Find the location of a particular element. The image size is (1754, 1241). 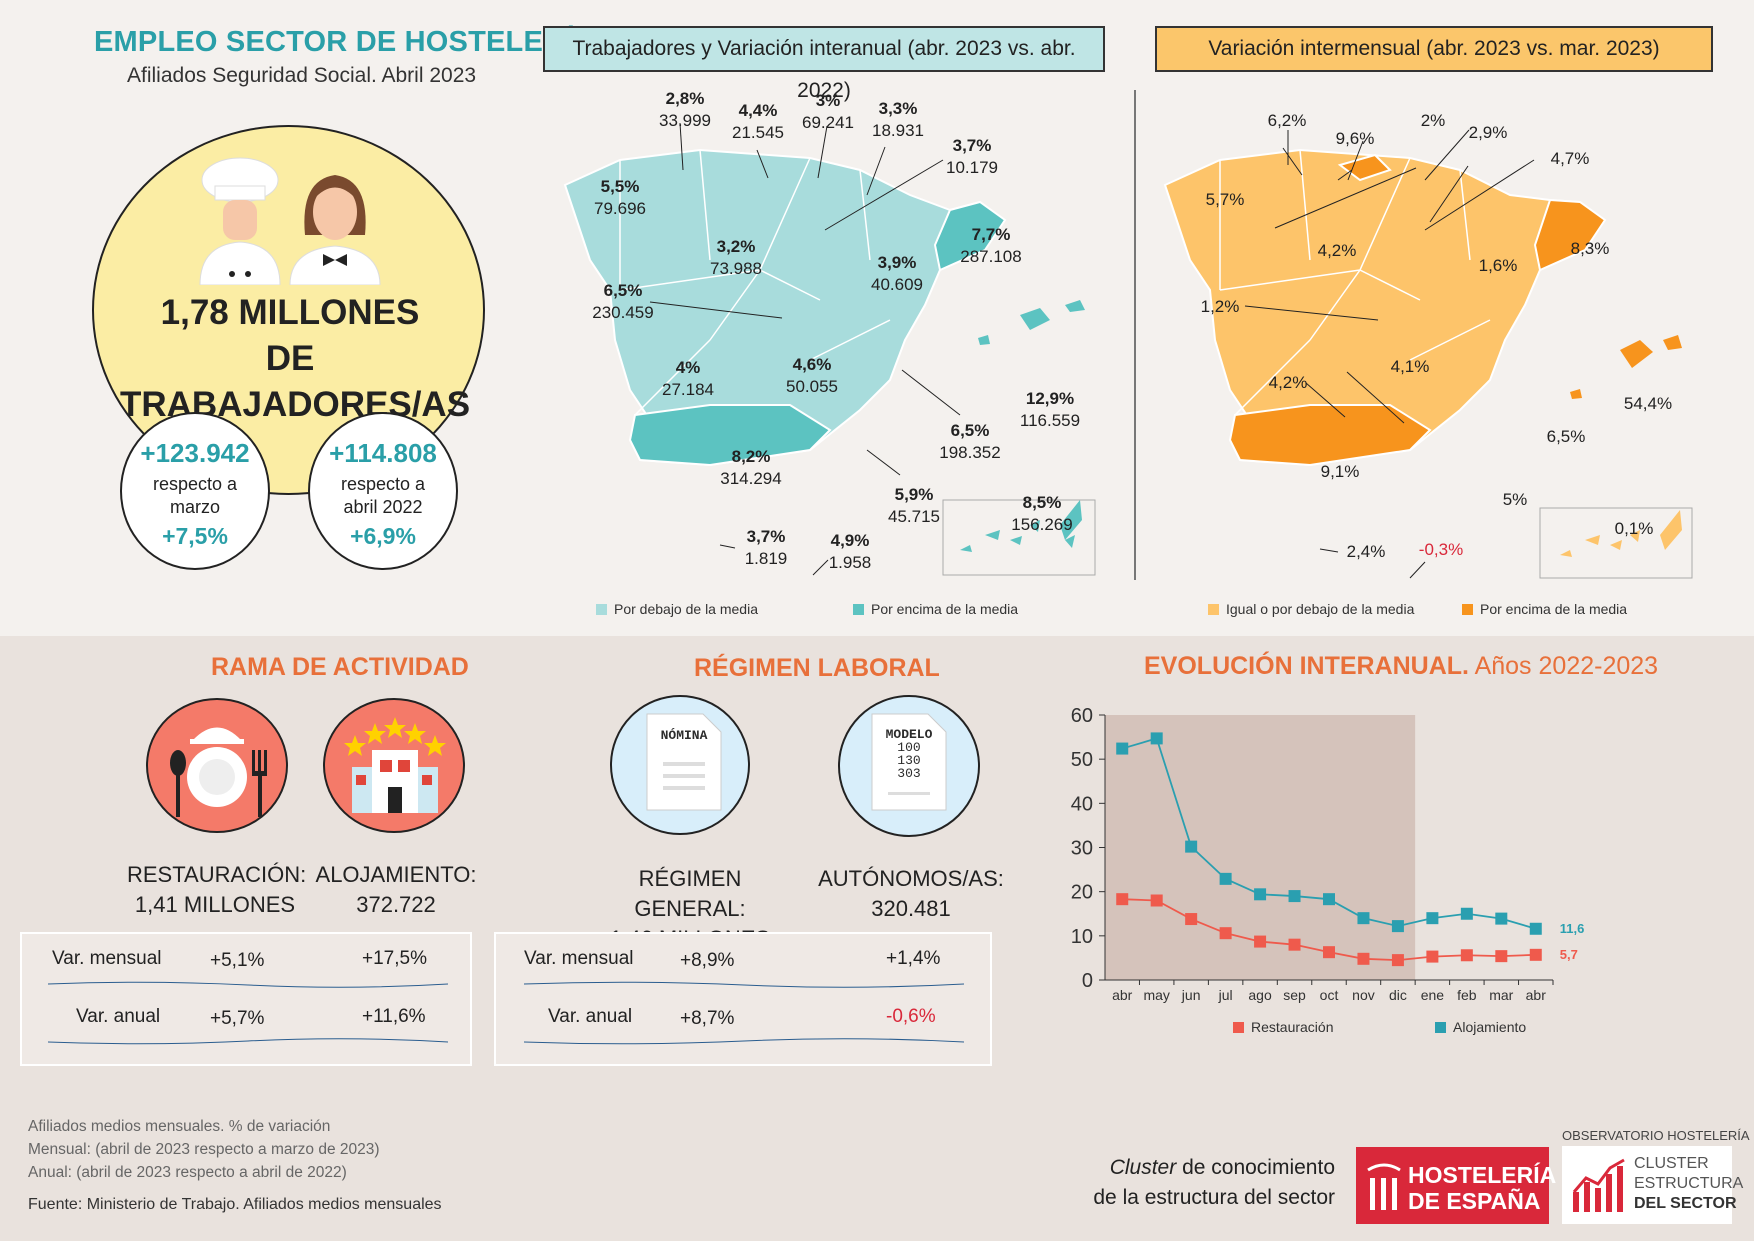

rama-row1-rest: +5,1% is located at coordinates (237, 960).